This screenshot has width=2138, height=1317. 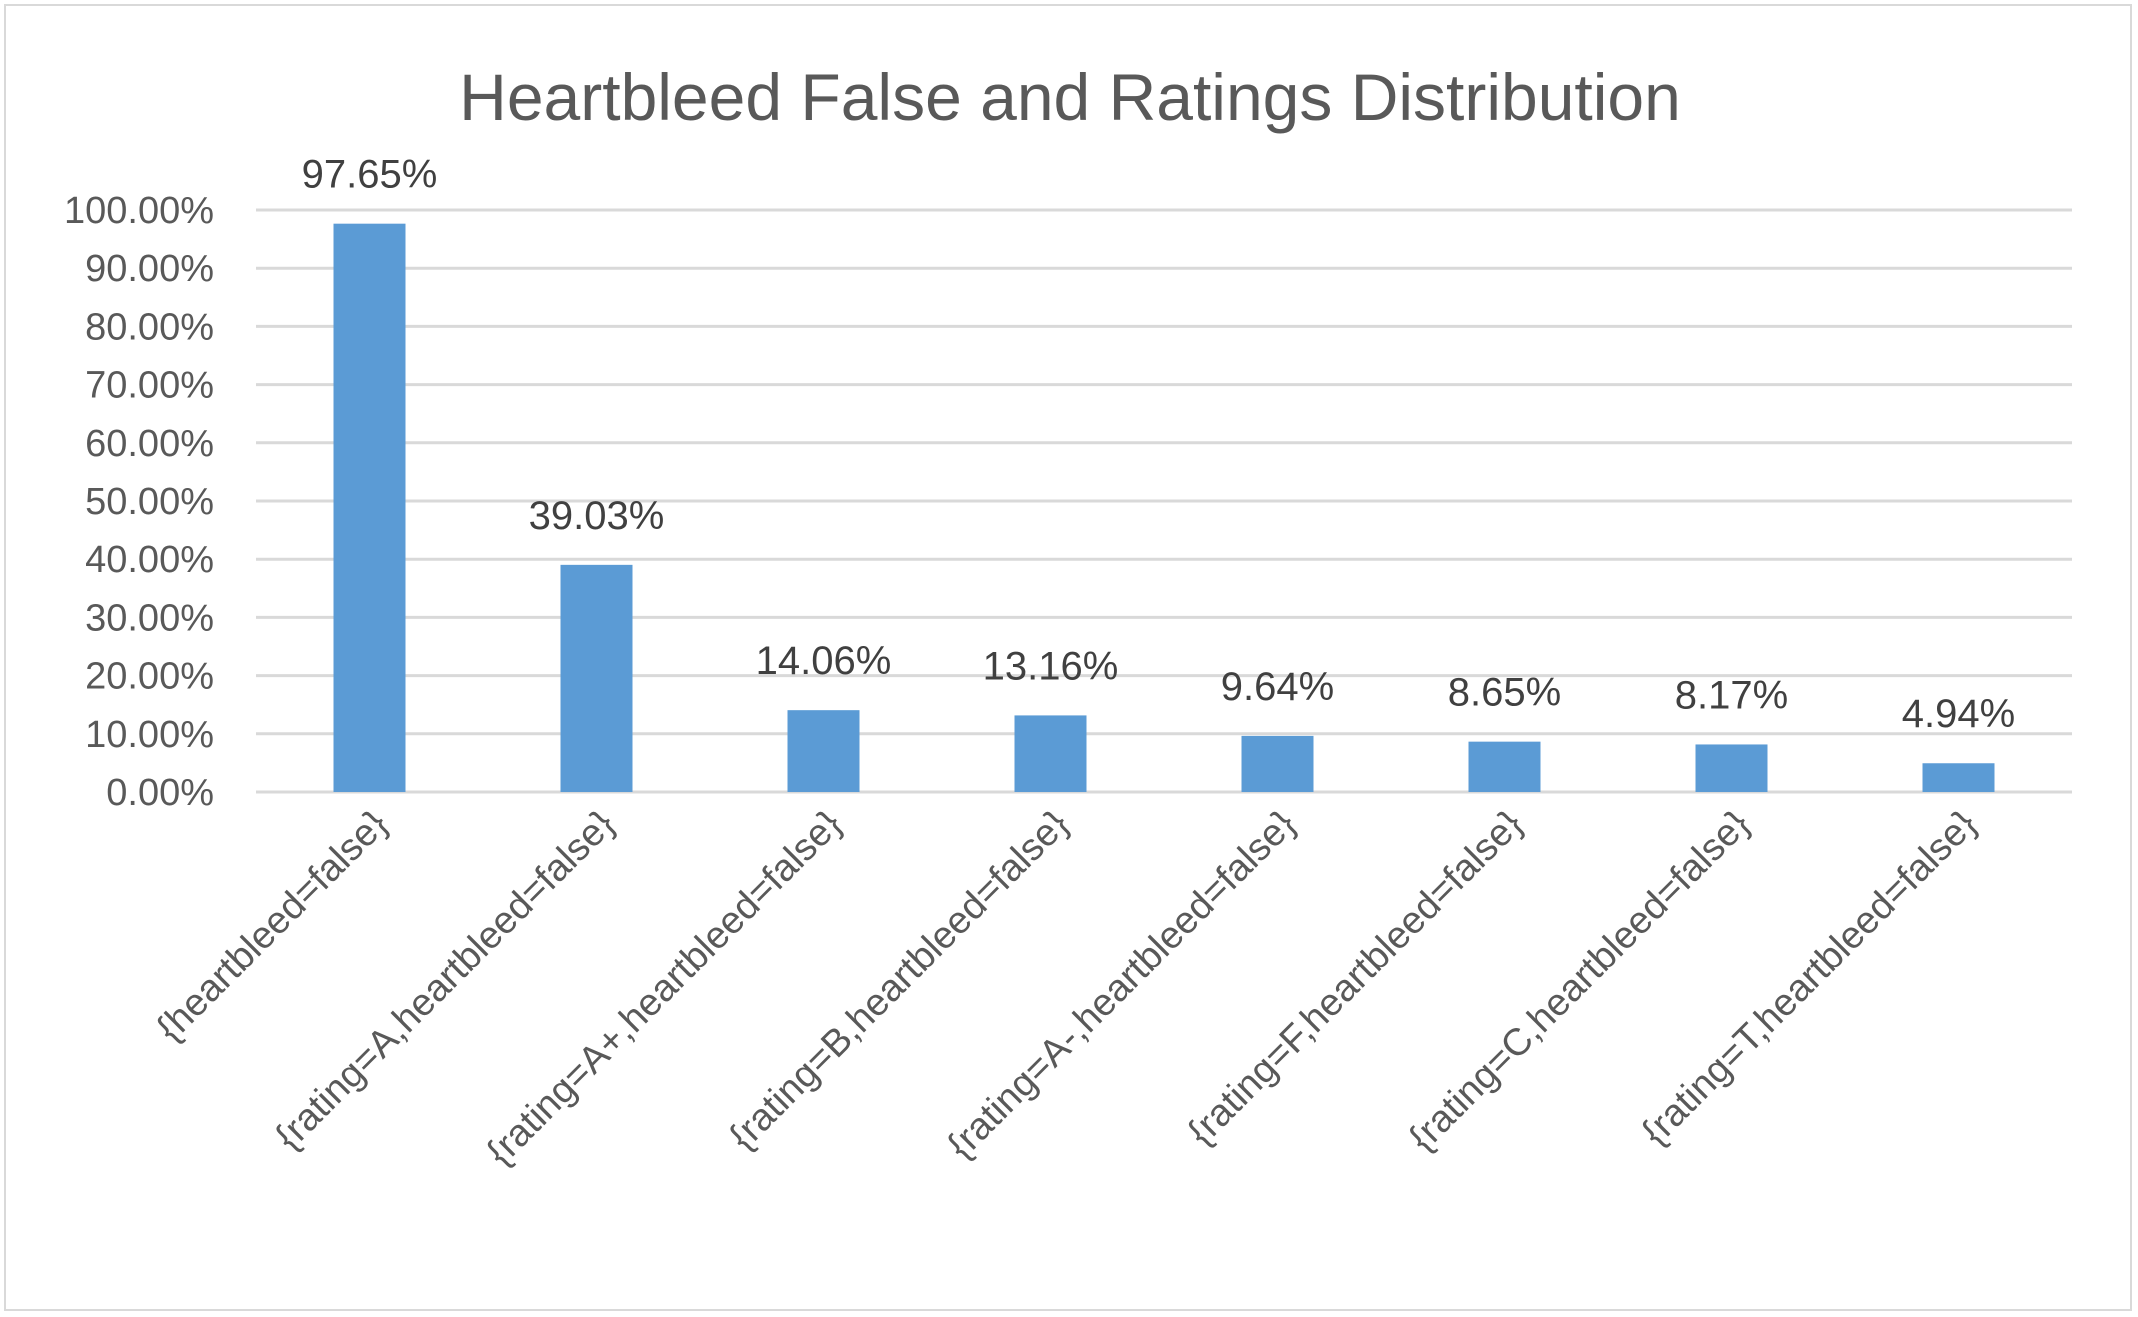 What do you see at coordinates (149, 560) in the screenshot?
I see `y-tick-label: 40.00%` at bounding box center [149, 560].